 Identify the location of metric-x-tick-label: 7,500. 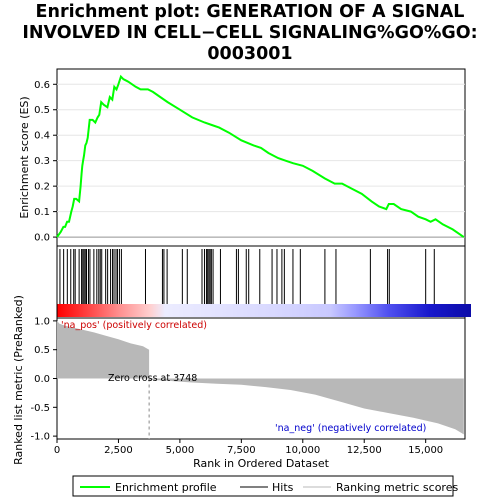
(241, 450).